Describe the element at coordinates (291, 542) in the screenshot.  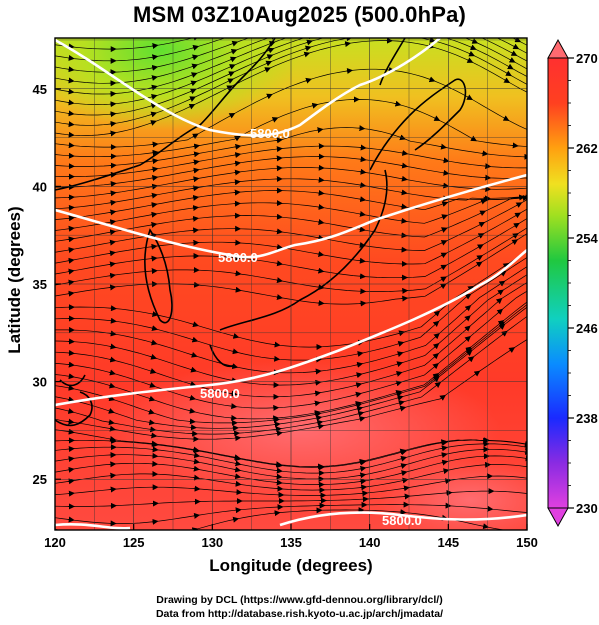
I see `x-tick-label: 135` at that location.